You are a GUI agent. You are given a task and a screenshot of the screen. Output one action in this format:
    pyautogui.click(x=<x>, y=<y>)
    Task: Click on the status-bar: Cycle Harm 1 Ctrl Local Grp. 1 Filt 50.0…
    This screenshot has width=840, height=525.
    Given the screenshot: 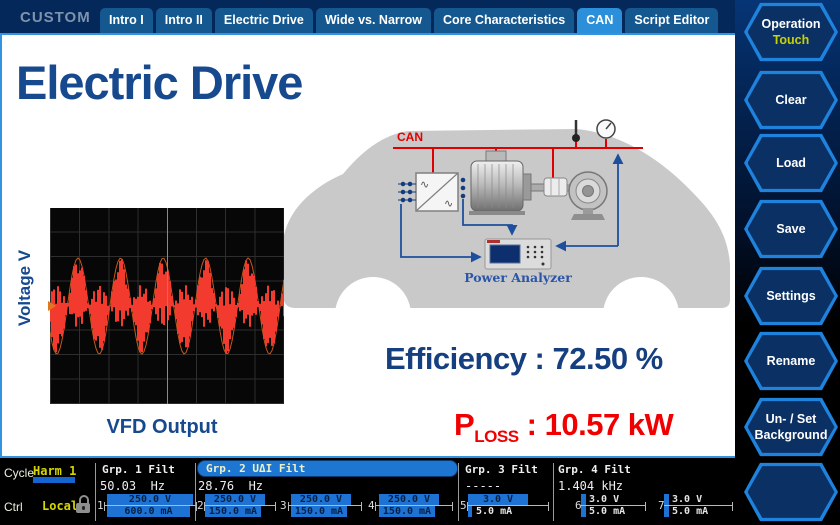 What is the action you would take?
    pyautogui.click(x=368, y=491)
    